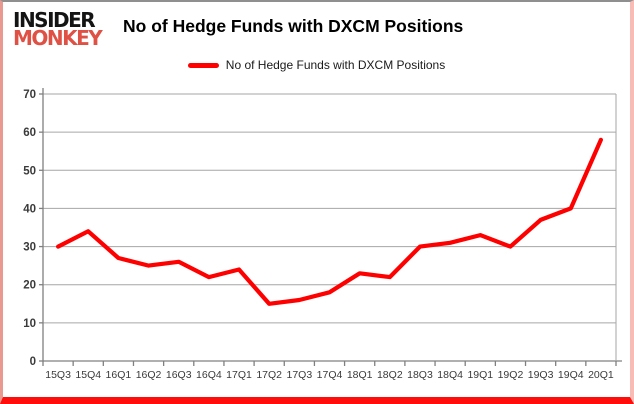  I want to click on y-tick-label-50: 50, so click(29, 171).